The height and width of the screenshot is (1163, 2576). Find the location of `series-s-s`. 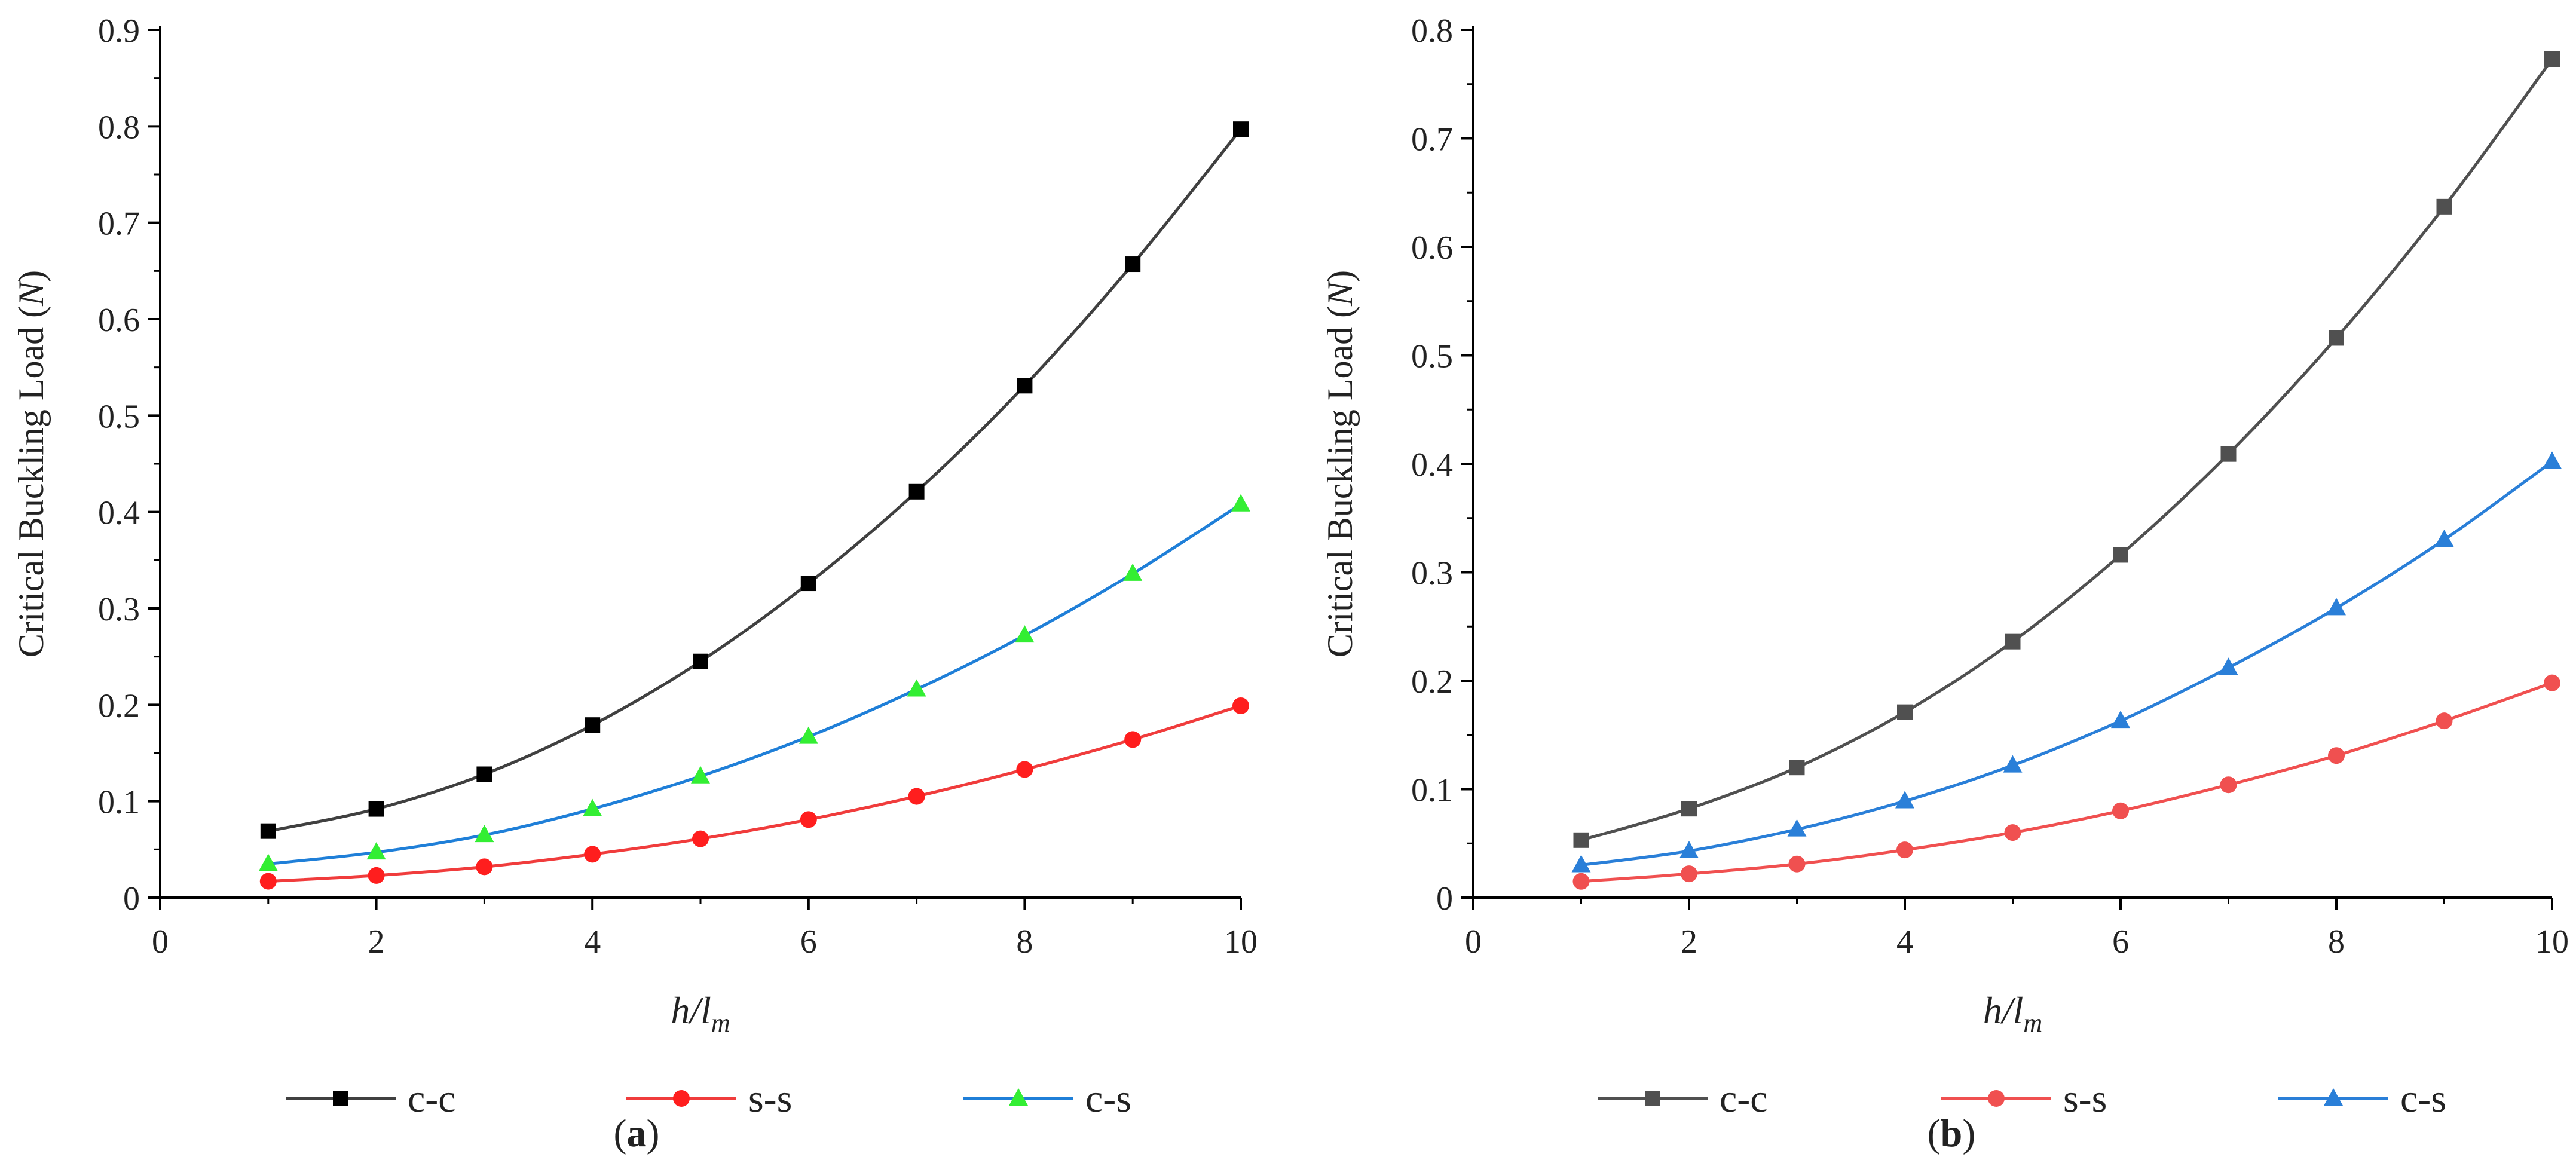

series-s-s is located at coordinates (754, 793).